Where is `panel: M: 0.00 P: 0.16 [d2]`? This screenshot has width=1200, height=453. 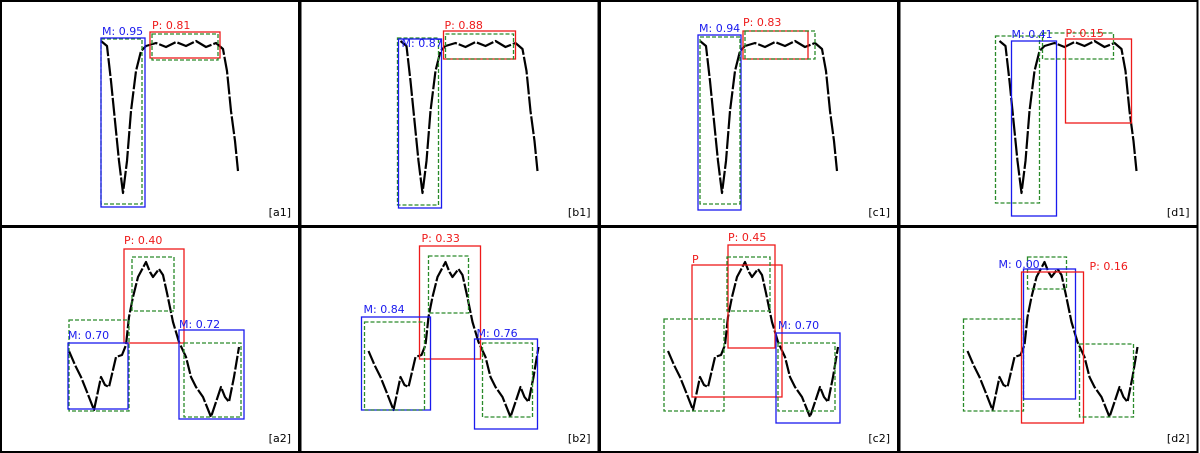
panel: M: 0.00 P: 0.16 [d2] is located at coordinates (1048, 339).